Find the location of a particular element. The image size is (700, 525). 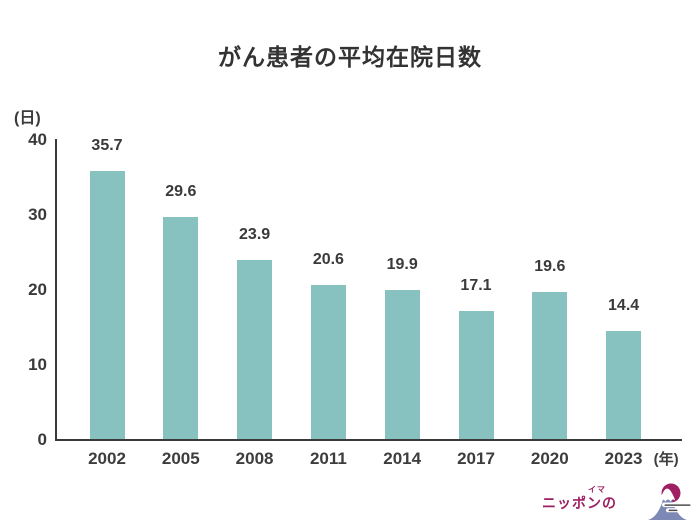

bar-value-label: 19.9 is located at coordinates (402, 264).